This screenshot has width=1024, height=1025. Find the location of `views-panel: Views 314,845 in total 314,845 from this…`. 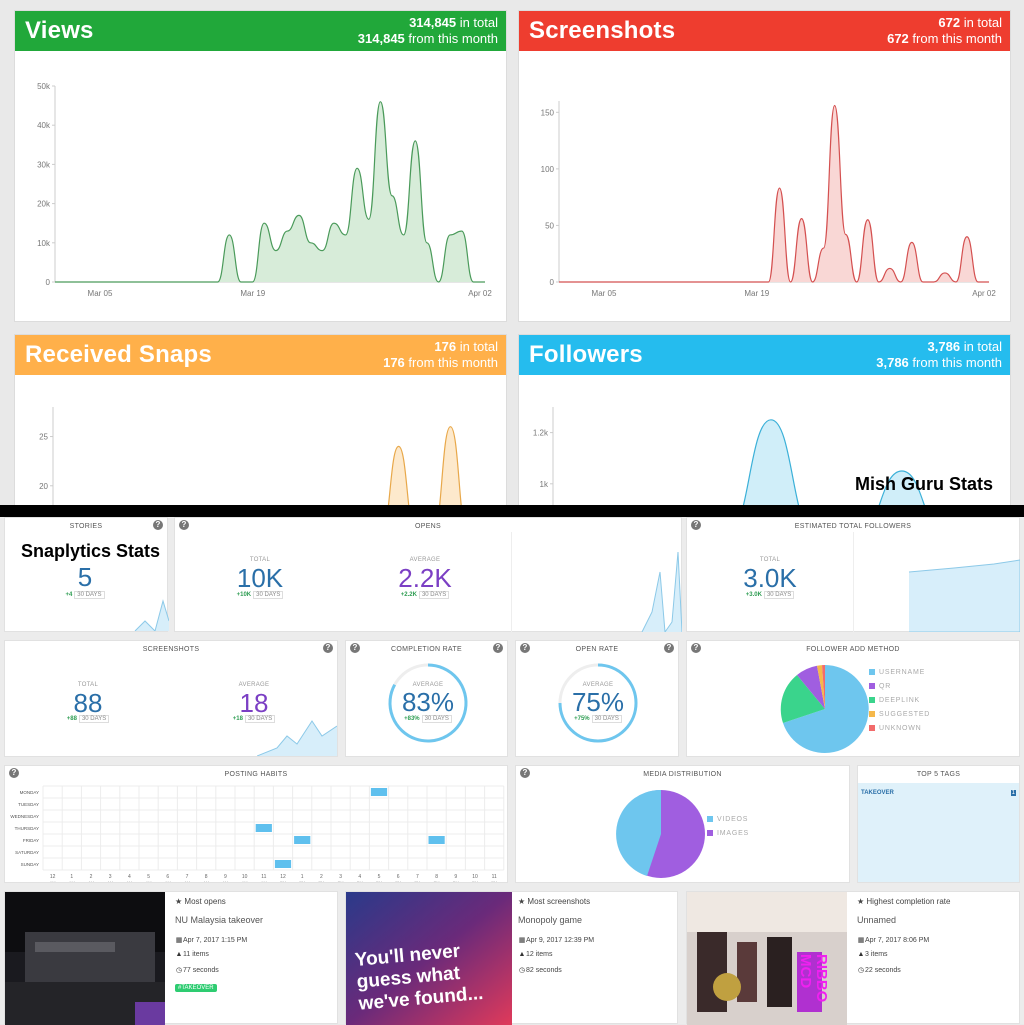

views-panel: Views 314,845 in total 314,845 from this… is located at coordinates (260, 166).